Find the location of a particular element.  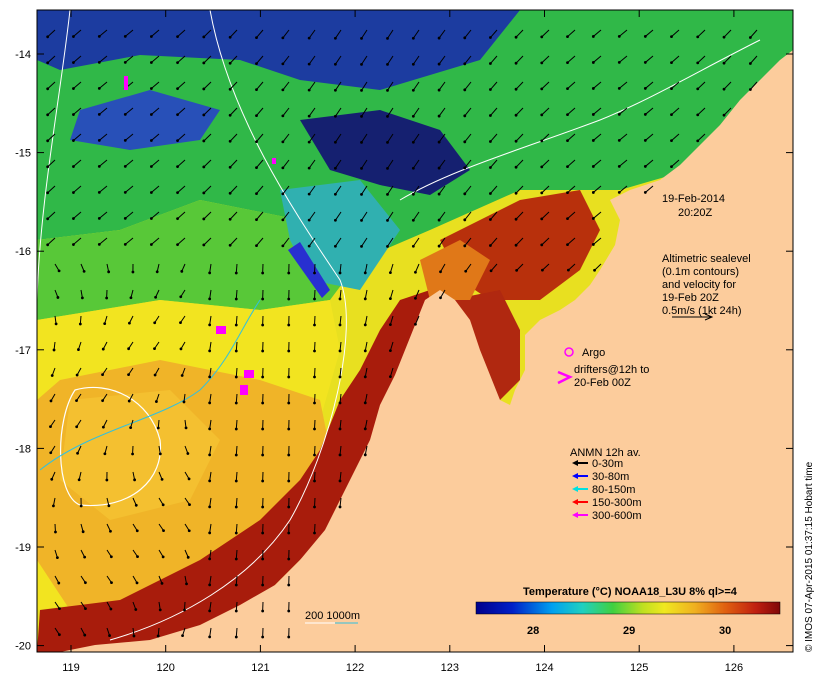

x-tick-label: 123 is located at coordinates (450, 668).